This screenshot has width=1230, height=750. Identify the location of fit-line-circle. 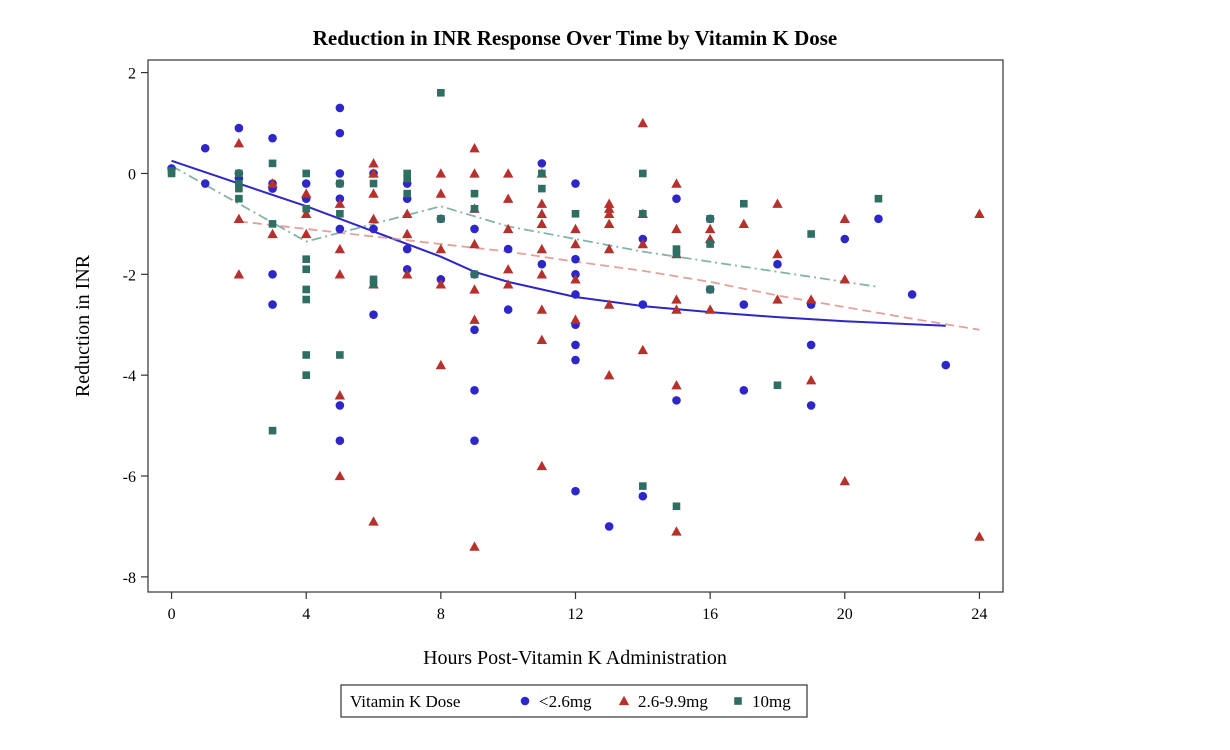
(558, 243).